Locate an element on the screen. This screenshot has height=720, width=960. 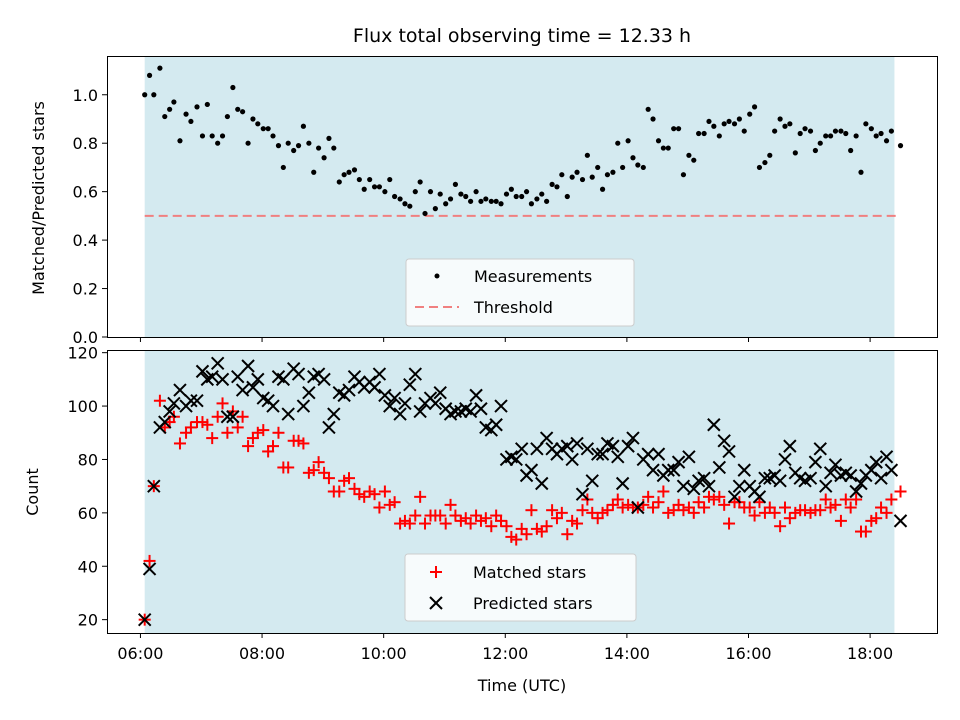
legend-label-measurements: Measurements is located at coordinates (533, 276).